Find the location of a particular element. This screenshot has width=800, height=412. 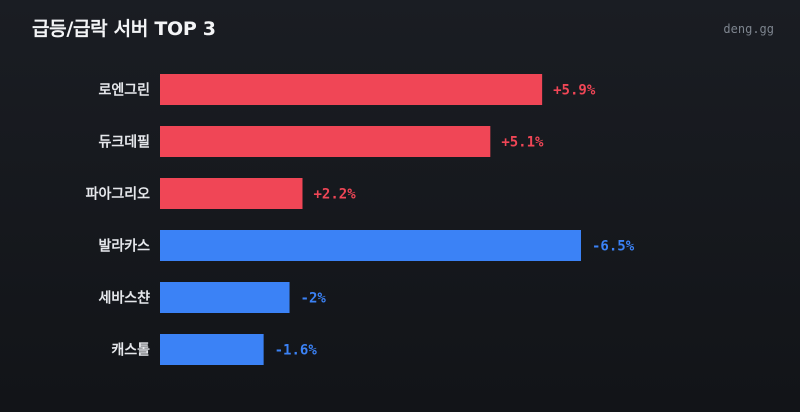

value-label: -1.6% is located at coordinates (296, 351).